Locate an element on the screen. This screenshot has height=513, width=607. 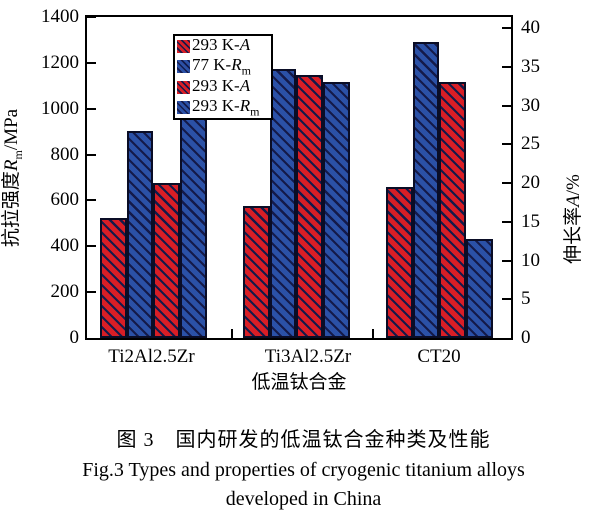
right-axis-tick-label: 0 is located at coordinates (526, 337).